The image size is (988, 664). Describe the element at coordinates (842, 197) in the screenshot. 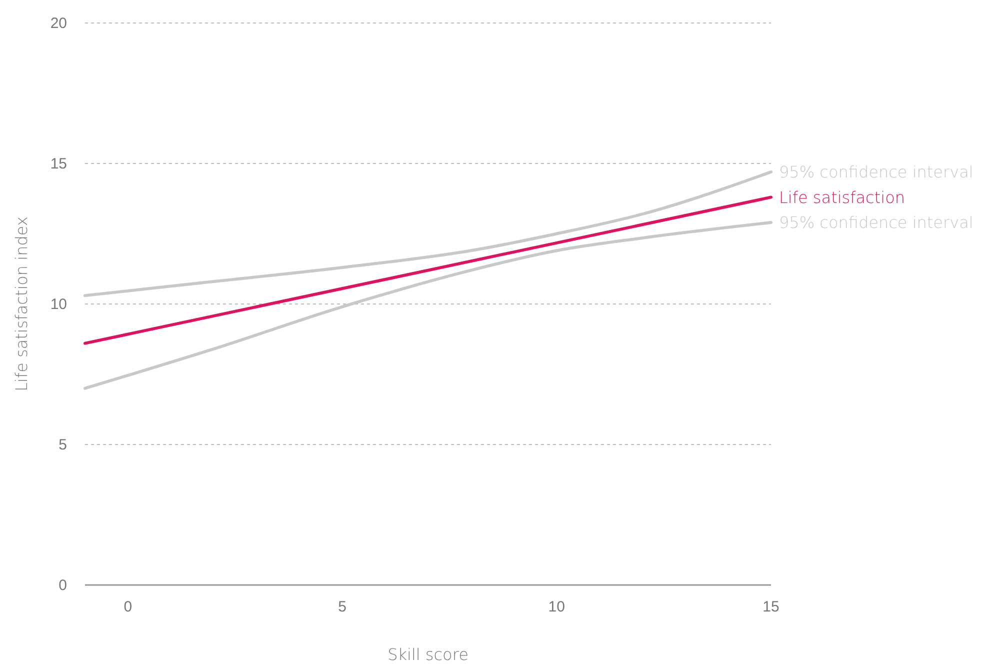

I see `series-label: Life satisfaction` at that location.